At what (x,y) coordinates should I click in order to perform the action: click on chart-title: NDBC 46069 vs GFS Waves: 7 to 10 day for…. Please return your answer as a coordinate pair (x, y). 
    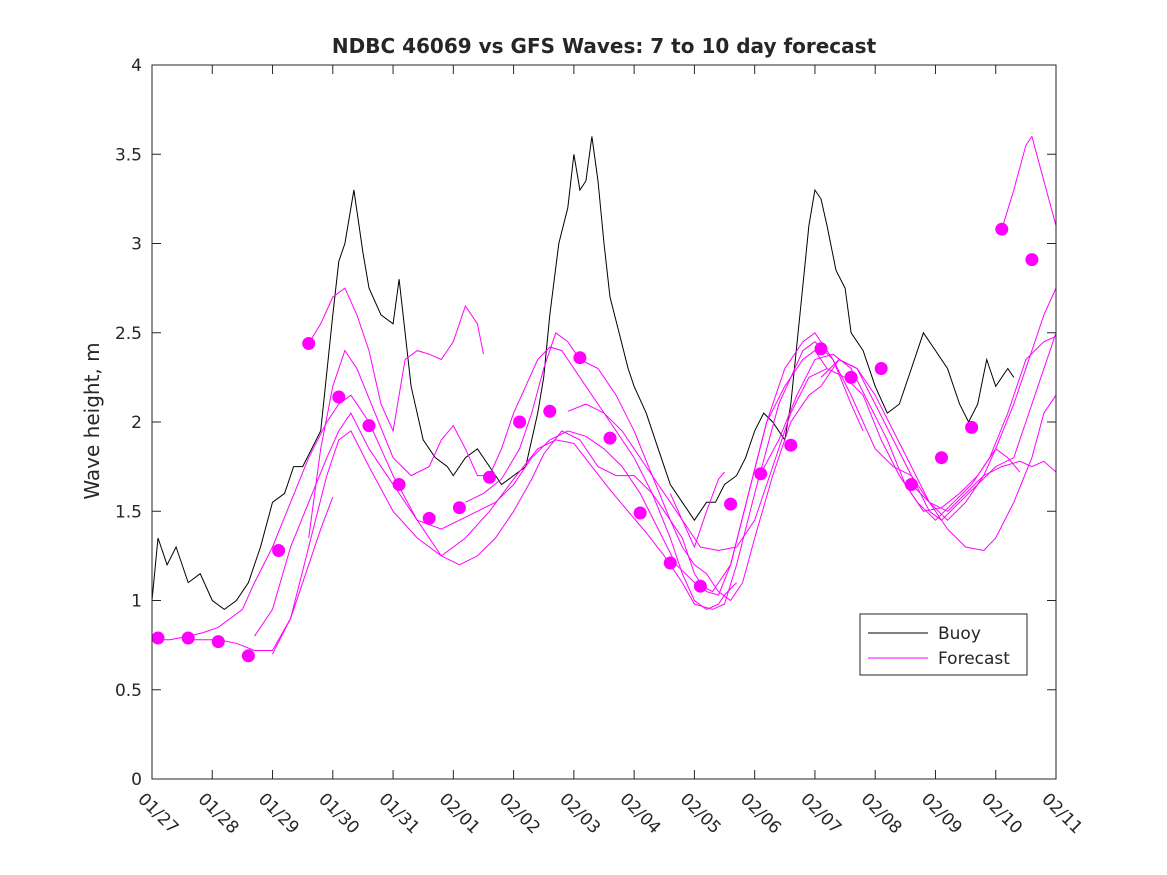
    Looking at the image, I should click on (604, 46).